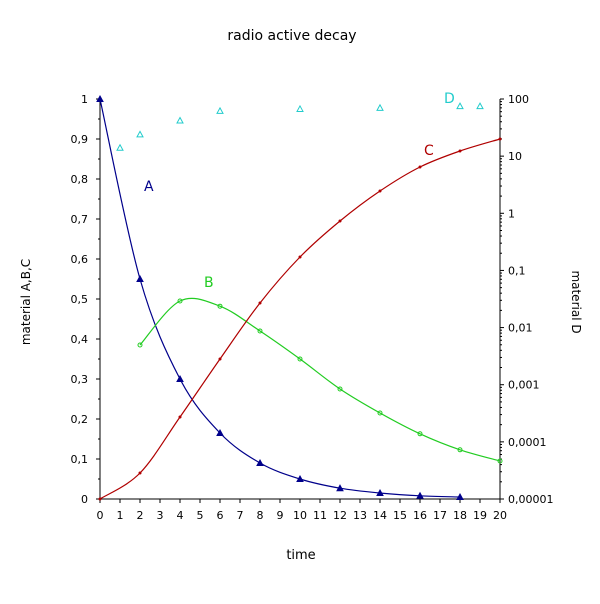  Describe the element at coordinates (480, 515) in the screenshot. I see `x-tick-label: 19` at that location.